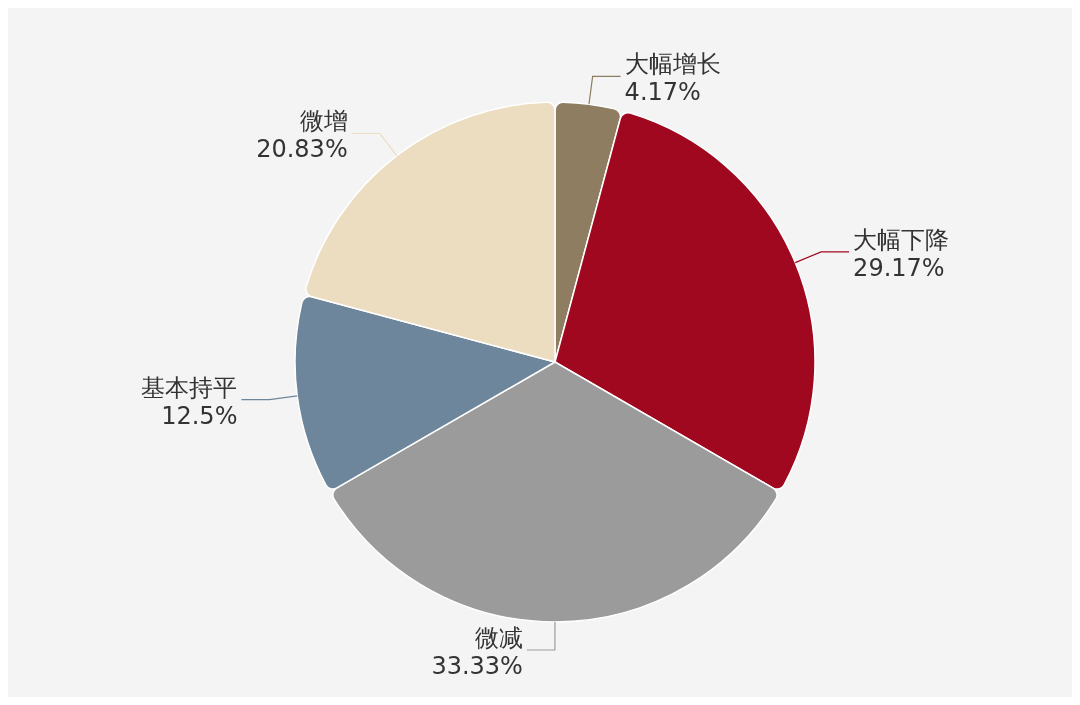 Image resolution: width=1080 pixels, height=705 pixels. Describe the element at coordinates (899, 267) in the screenshot. I see `data-label: 29.17%` at that location.